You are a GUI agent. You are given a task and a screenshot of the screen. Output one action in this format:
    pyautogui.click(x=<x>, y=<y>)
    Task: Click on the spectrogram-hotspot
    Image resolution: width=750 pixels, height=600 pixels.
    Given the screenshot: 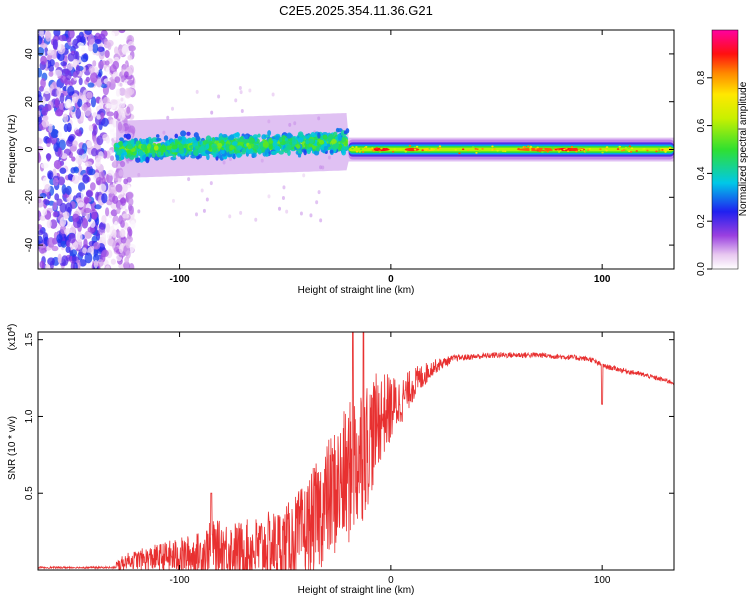 What is the action you would take?
    pyautogui.click(x=380, y=149)
    